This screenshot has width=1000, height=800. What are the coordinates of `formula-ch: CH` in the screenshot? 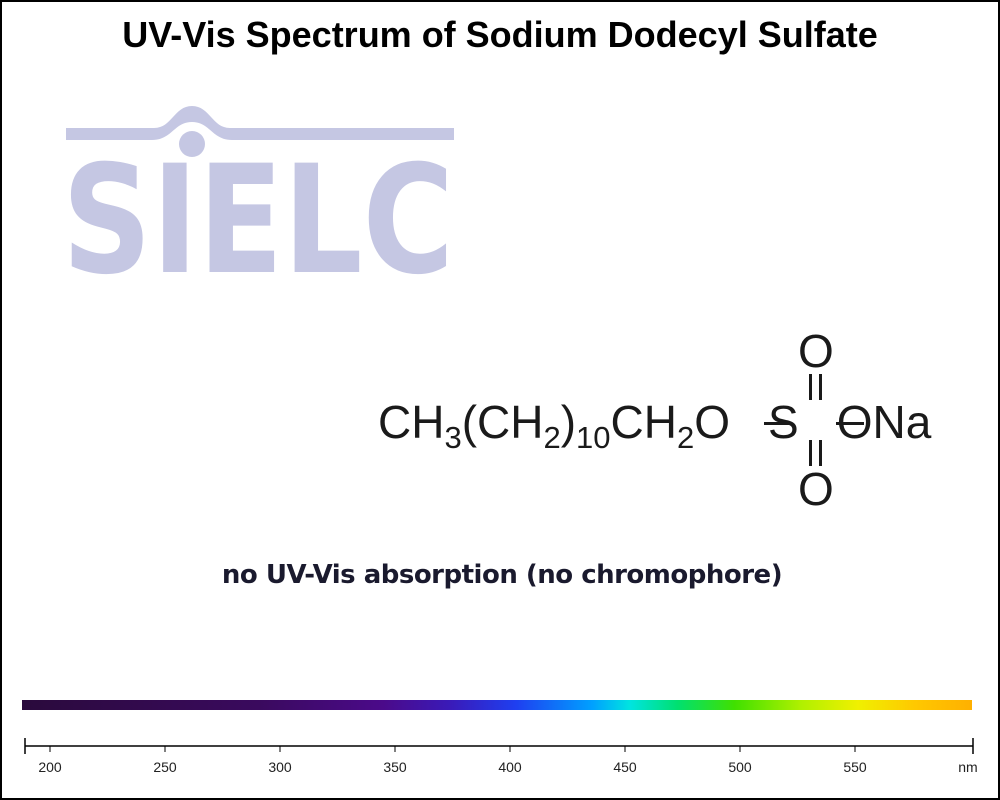 It's located at (411, 422).